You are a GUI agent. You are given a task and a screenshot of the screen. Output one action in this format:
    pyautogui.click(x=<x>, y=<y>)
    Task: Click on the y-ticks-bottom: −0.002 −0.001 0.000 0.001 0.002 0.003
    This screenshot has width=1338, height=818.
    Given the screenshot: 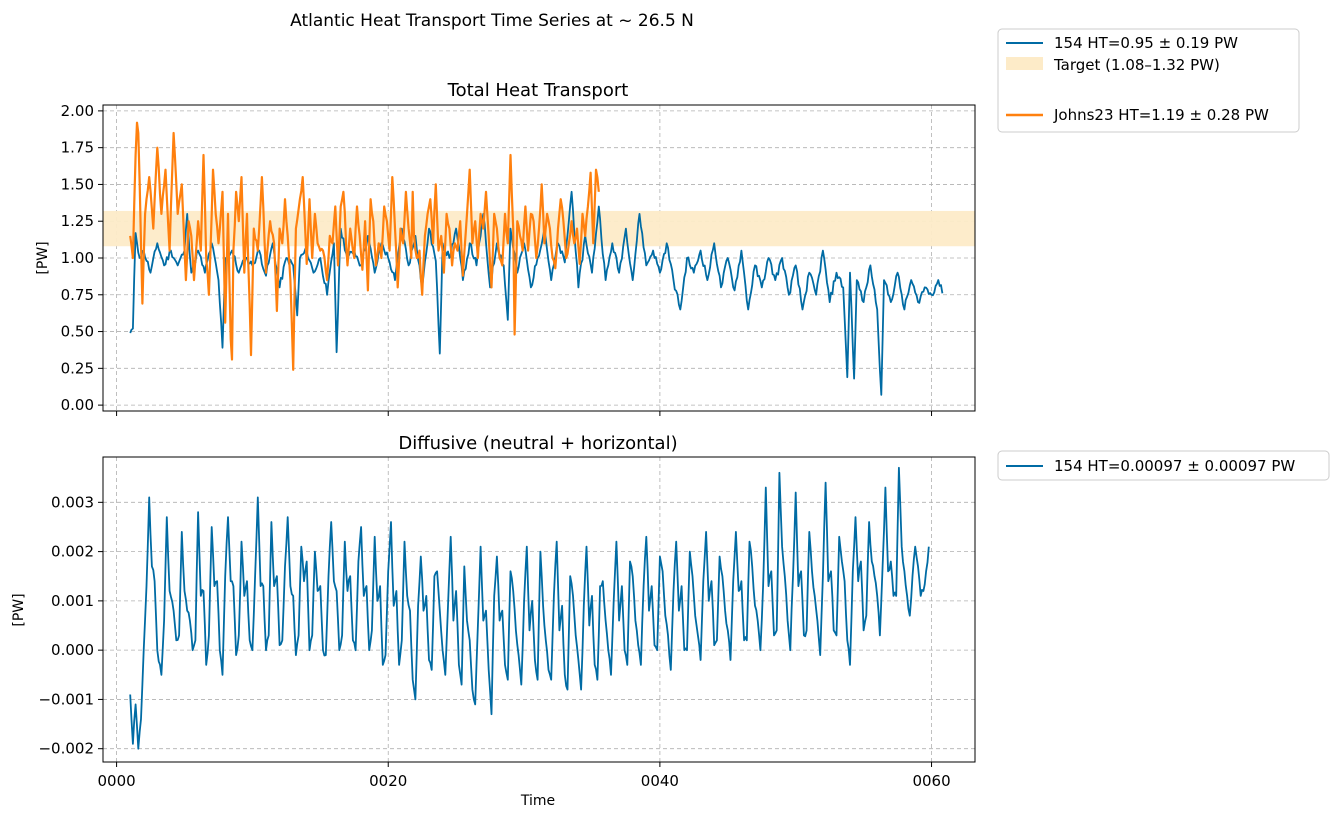 What is the action you would take?
    pyautogui.click(x=70, y=625)
    